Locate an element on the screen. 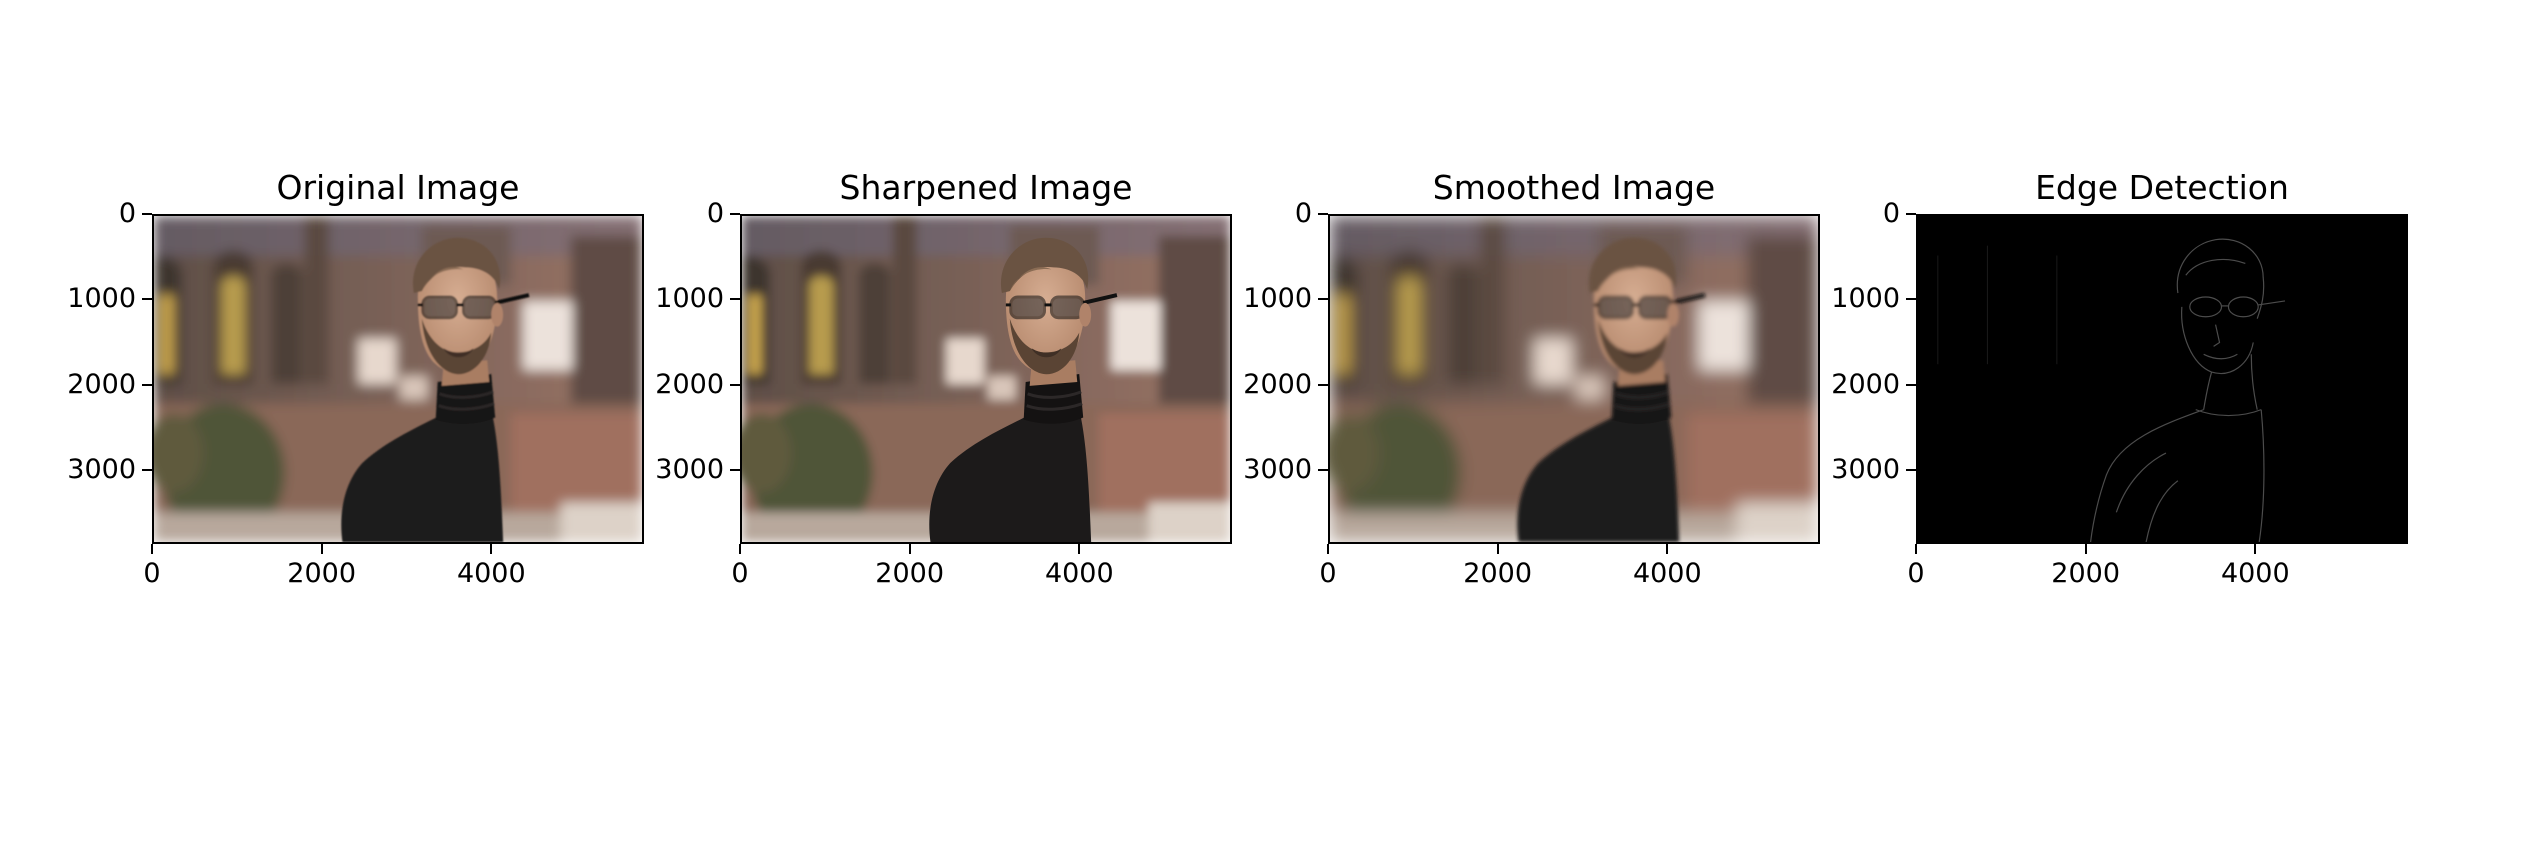  subplot-title: Sharpened Image is located at coordinates (986, 187).